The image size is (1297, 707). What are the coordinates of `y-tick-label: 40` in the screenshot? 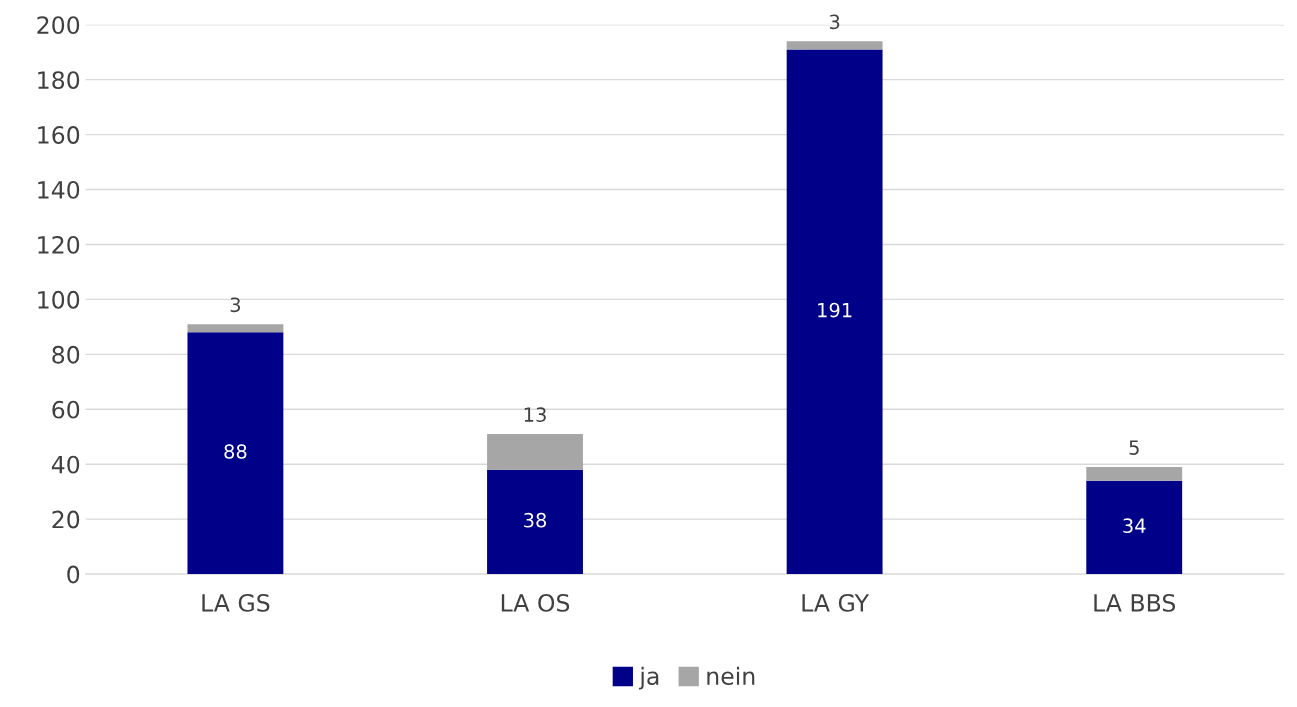 It's located at (65, 464).